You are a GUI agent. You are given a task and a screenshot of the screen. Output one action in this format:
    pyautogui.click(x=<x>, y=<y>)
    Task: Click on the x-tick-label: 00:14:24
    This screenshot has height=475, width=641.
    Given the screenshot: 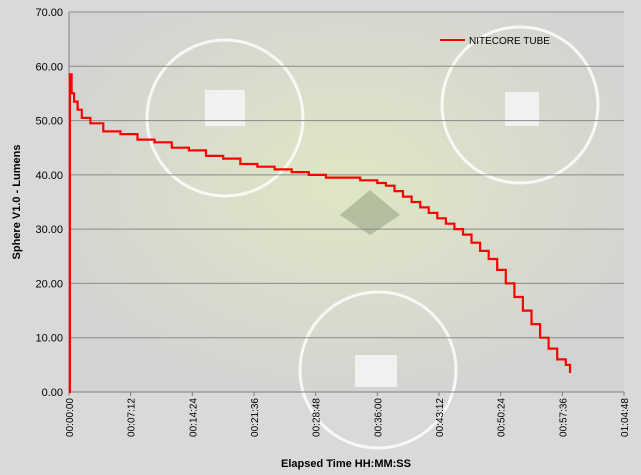 What is the action you would take?
    pyautogui.click(x=193, y=417)
    